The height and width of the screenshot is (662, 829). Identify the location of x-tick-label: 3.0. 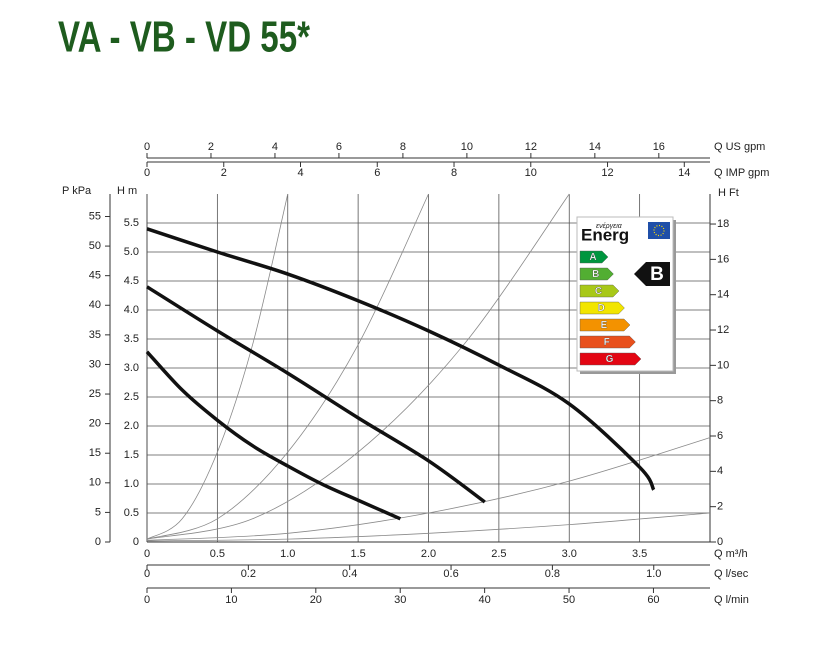
(569, 554).